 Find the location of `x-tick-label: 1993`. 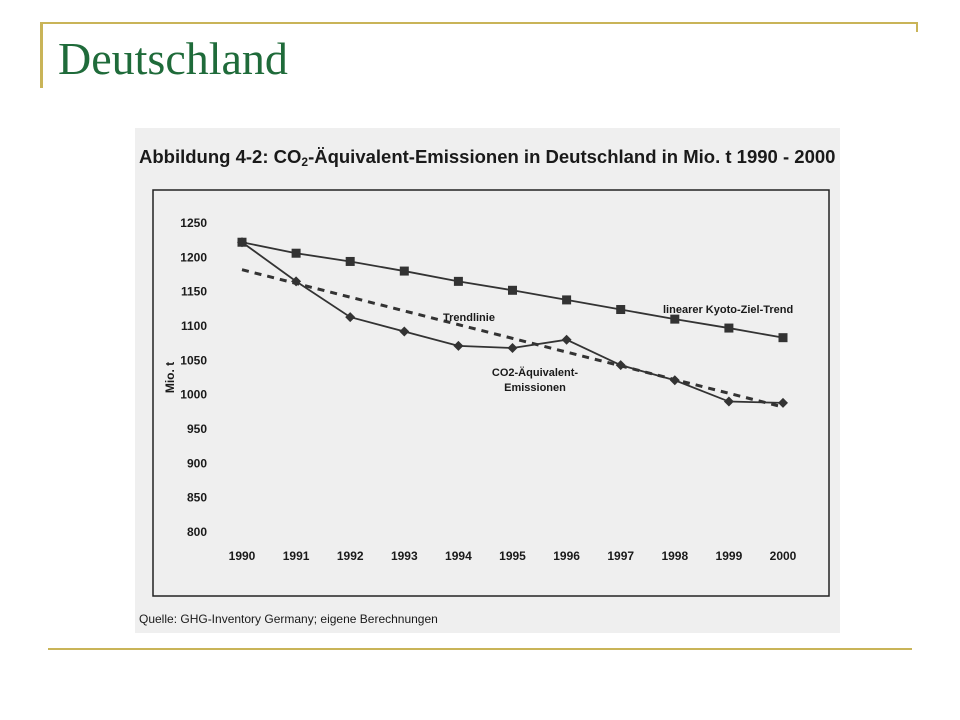

x-tick-label: 1993 is located at coordinates (404, 556).